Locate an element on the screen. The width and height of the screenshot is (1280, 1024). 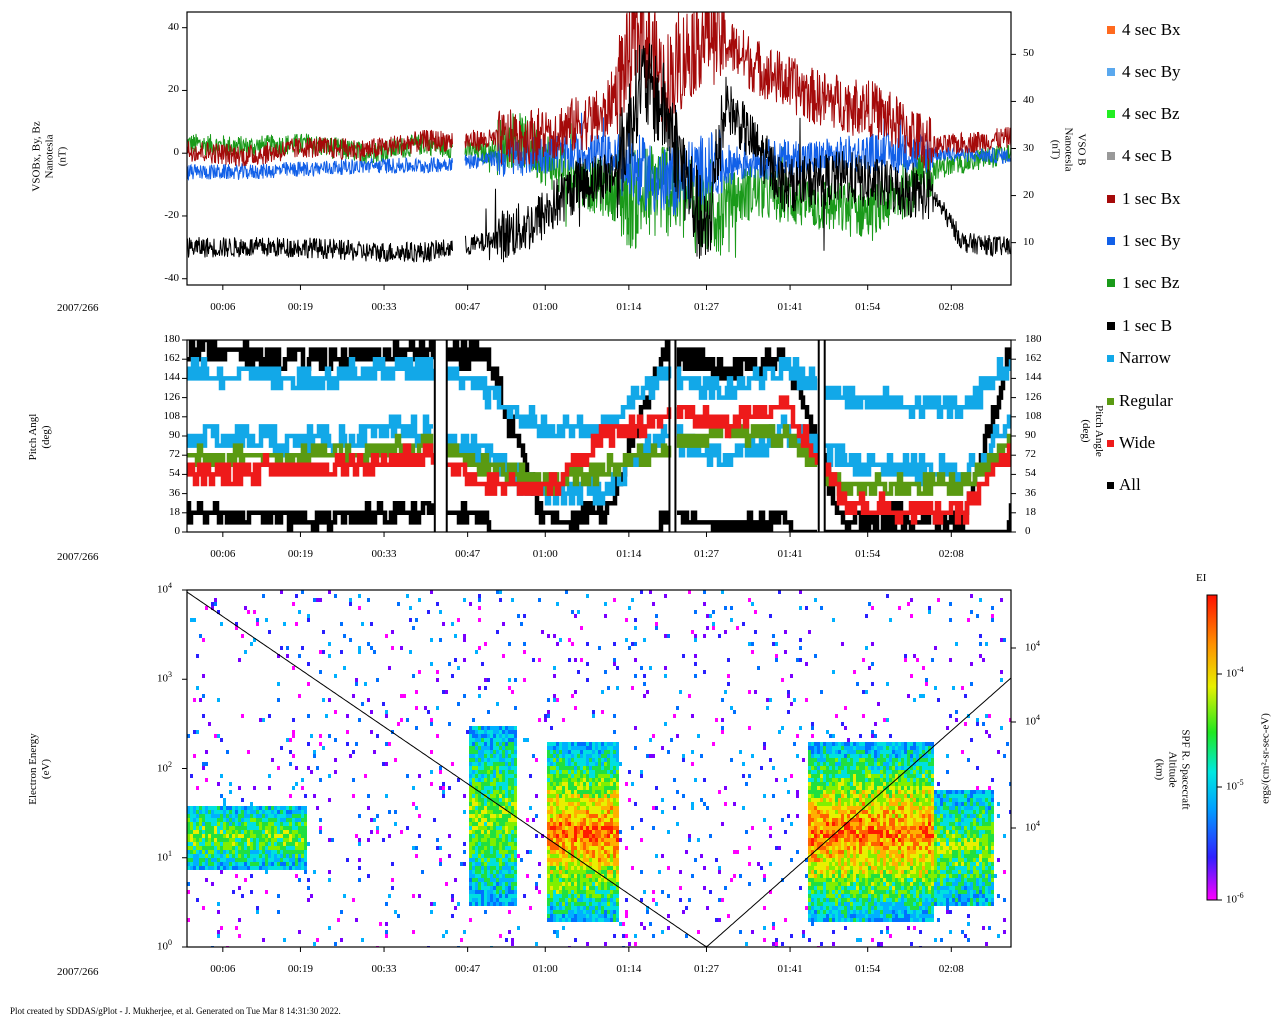
series-line-1-sec-bx is located at coordinates (599, 92).